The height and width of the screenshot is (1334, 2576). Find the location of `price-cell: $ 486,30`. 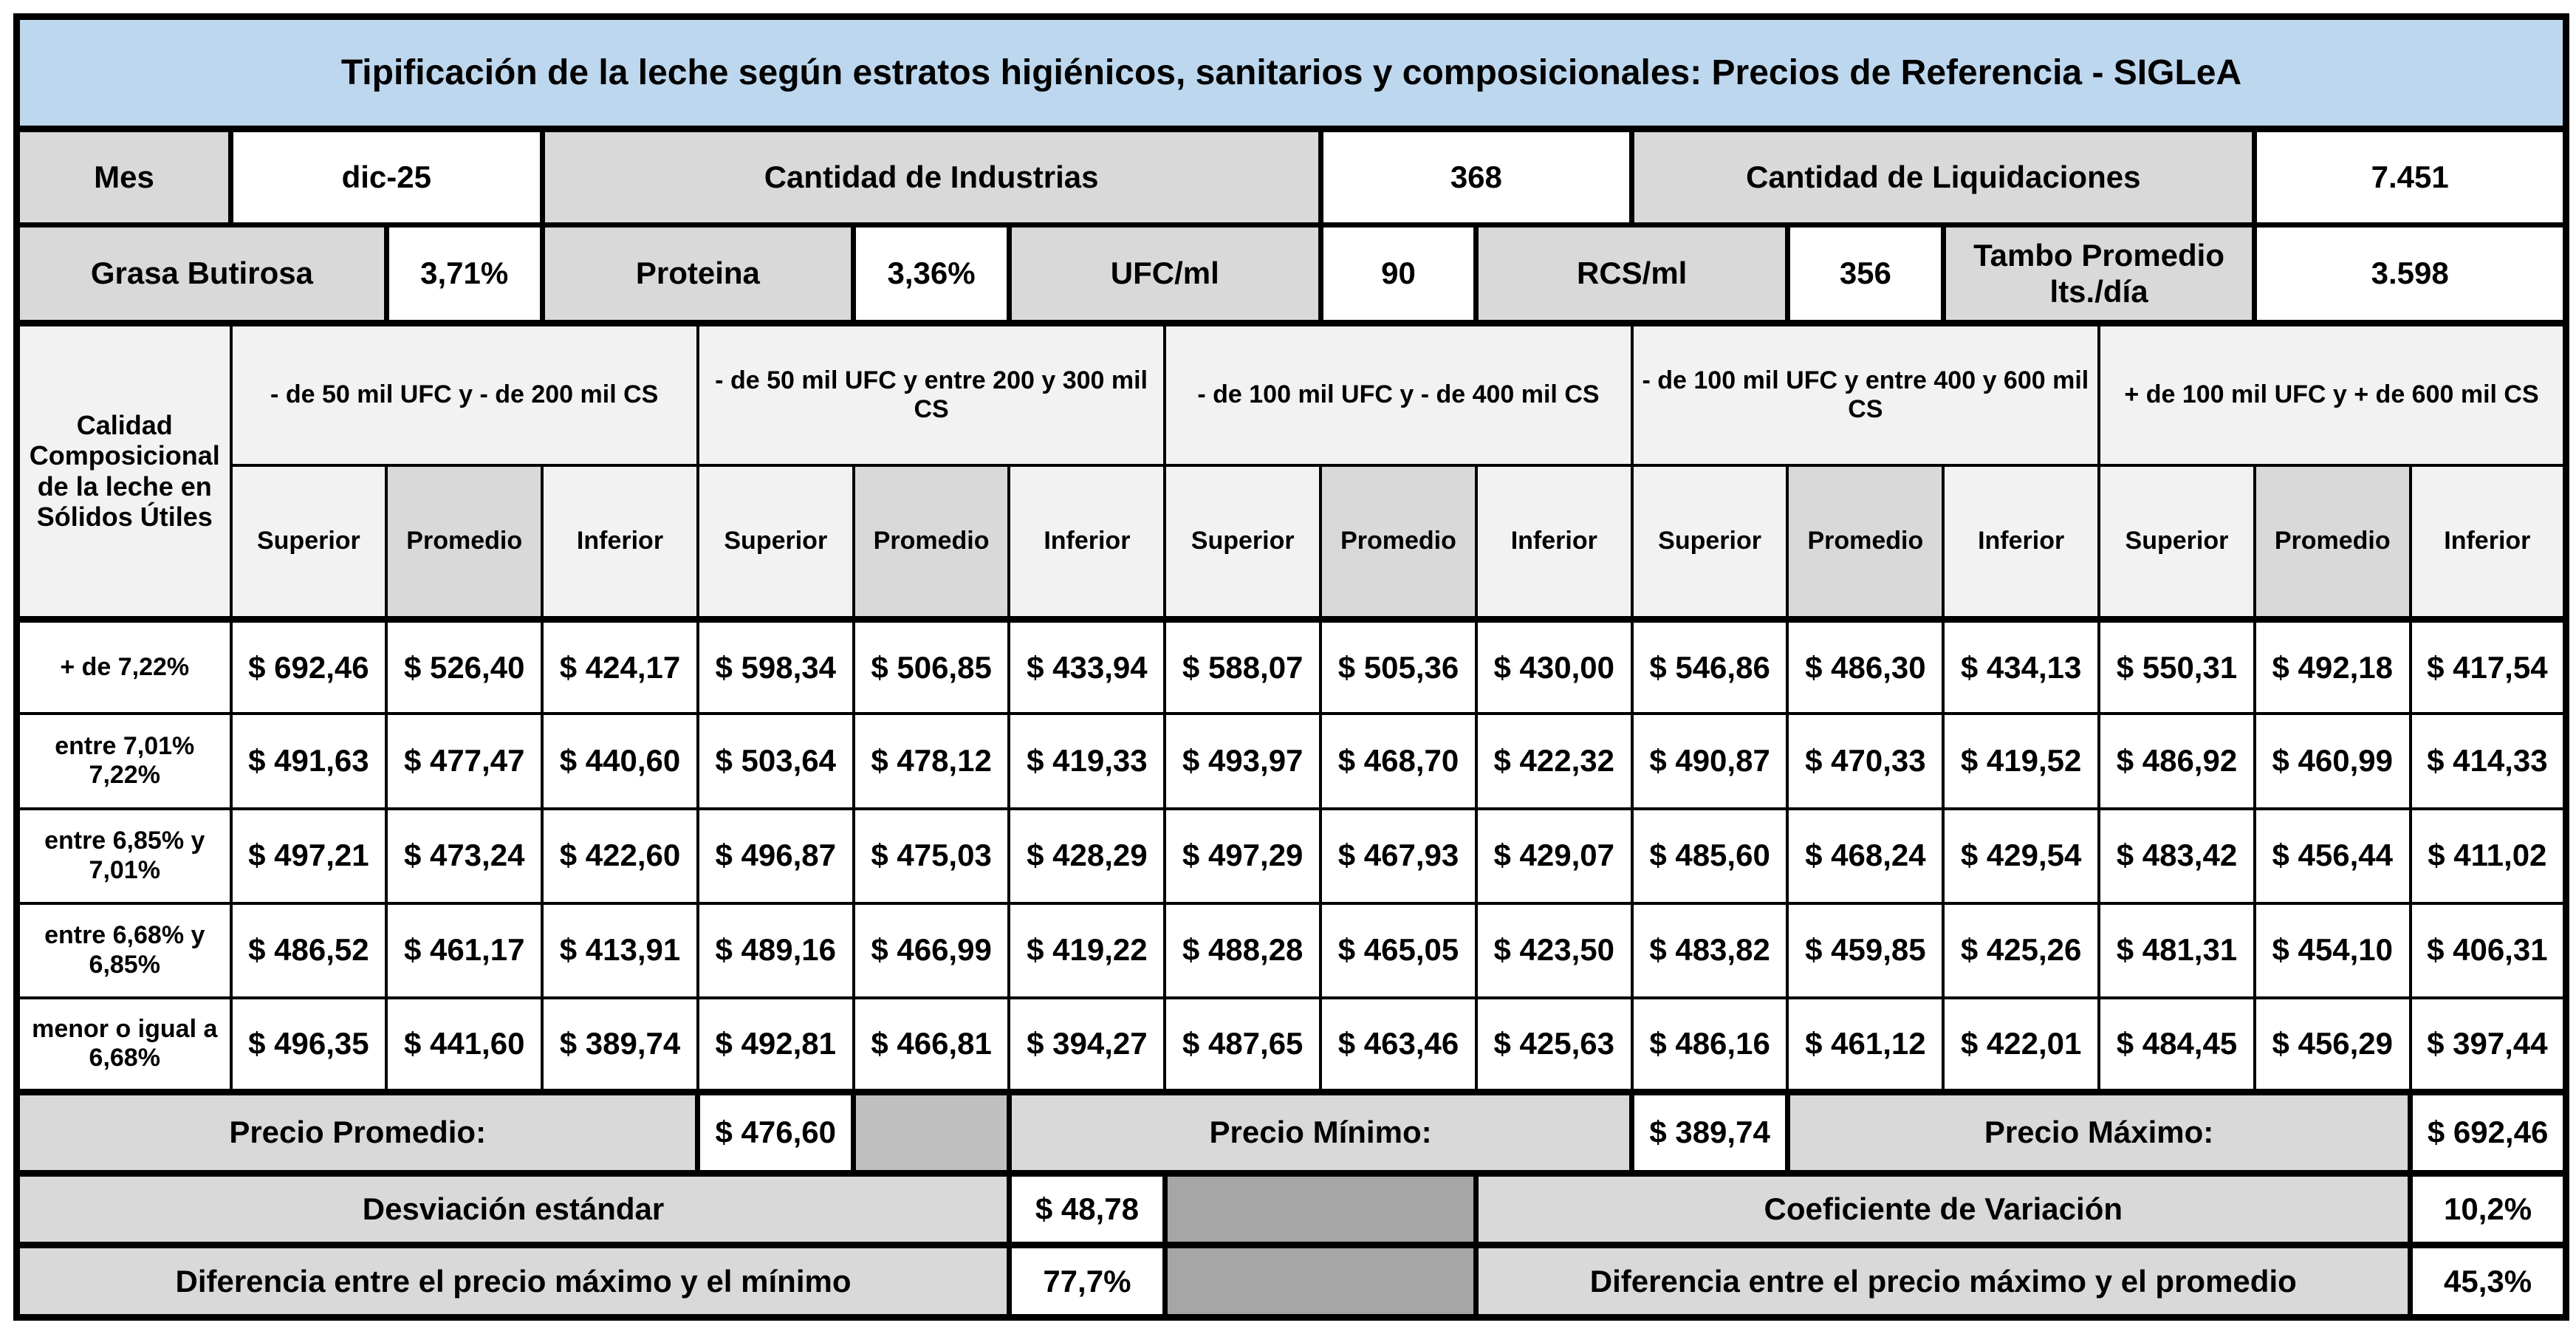

price-cell: $ 486,30 is located at coordinates (1865, 665).